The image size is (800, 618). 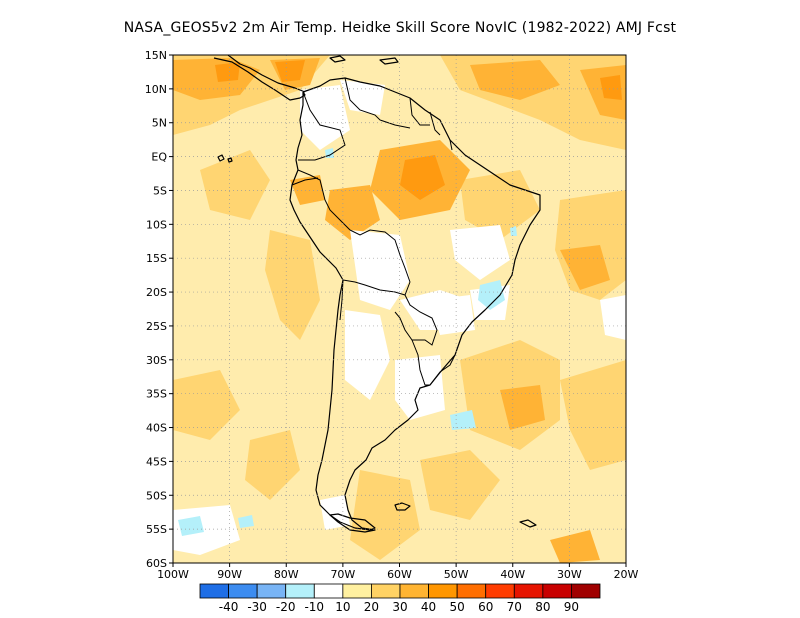 What do you see at coordinates (156, 292) in the screenshot?
I see `lat-tick-label: 20S` at bounding box center [156, 292].